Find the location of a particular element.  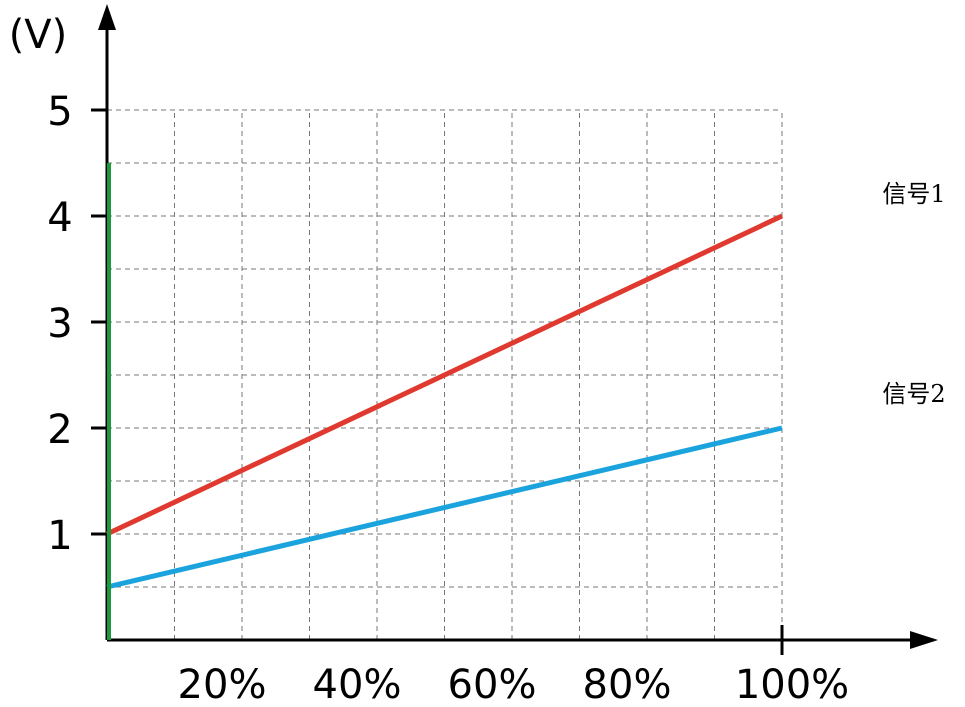

y-tick-label: 5 is located at coordinates (59, 112).